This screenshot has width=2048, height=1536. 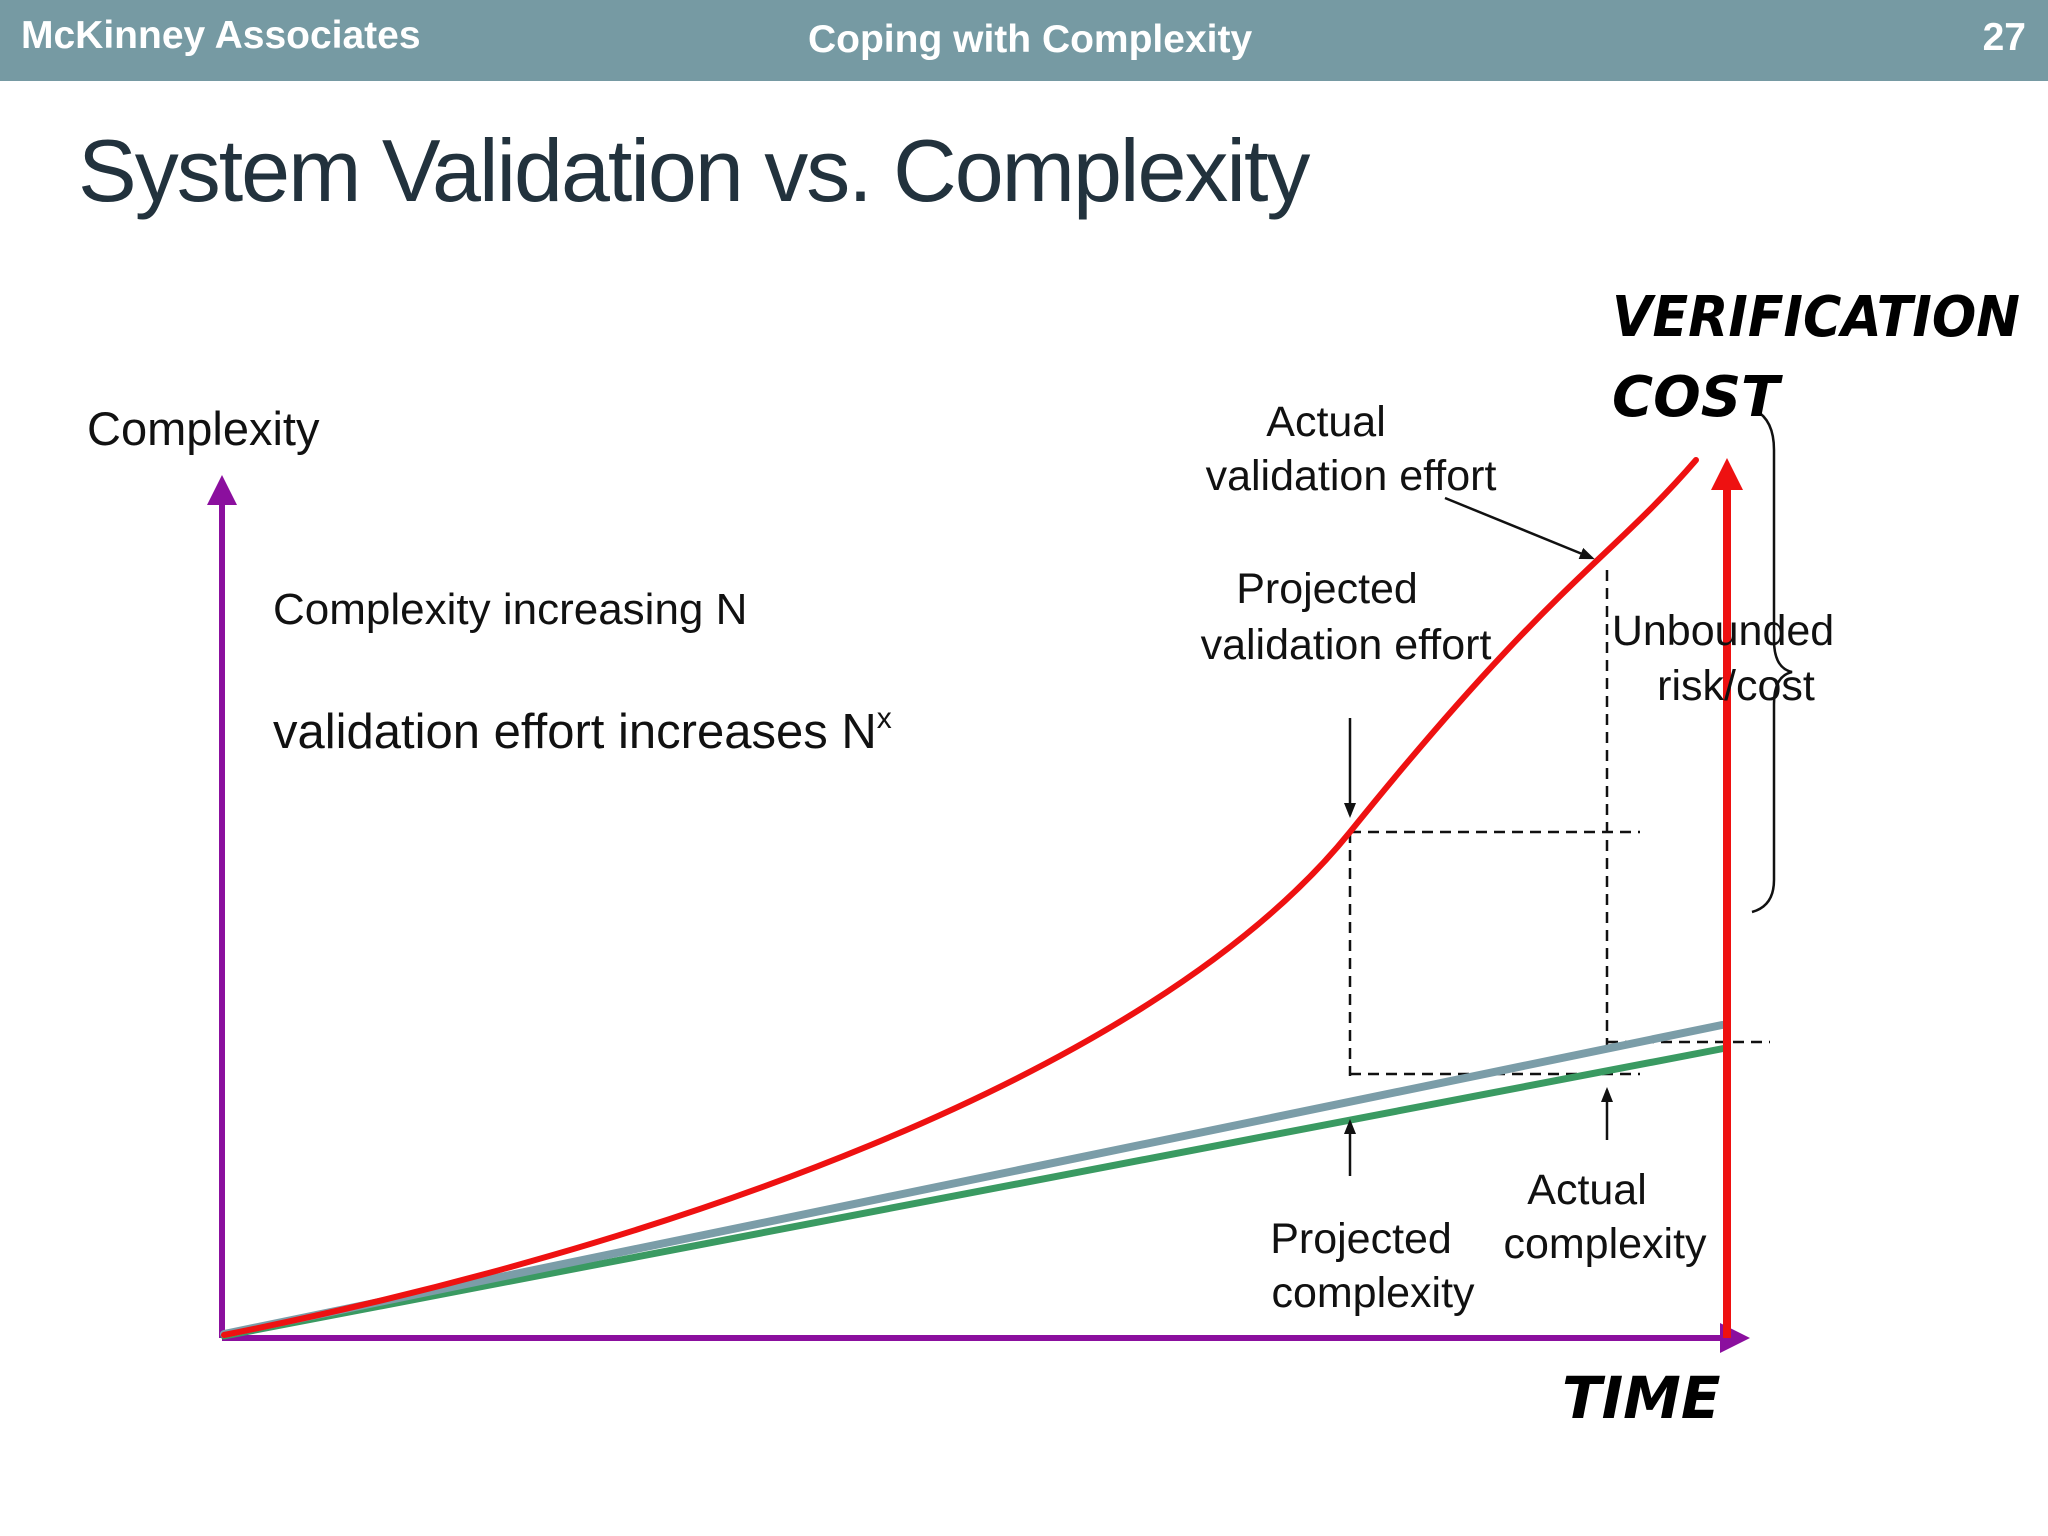 What do you see at coordinates (1346, 645) in the screenshot?
I see `projected-validation-line2: validation effort` at bounding box center [1346, 645].